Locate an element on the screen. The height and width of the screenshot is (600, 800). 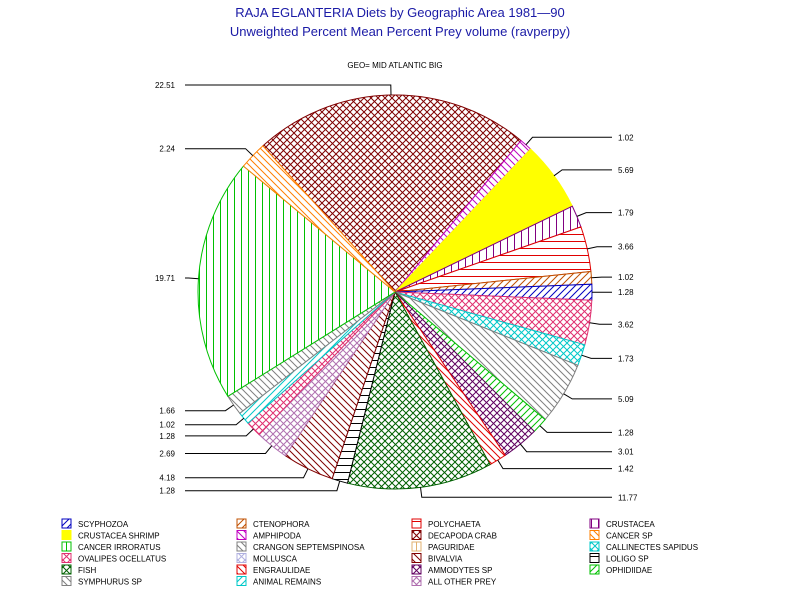
value-label: 2.24 is located at coordinates (167, 149).